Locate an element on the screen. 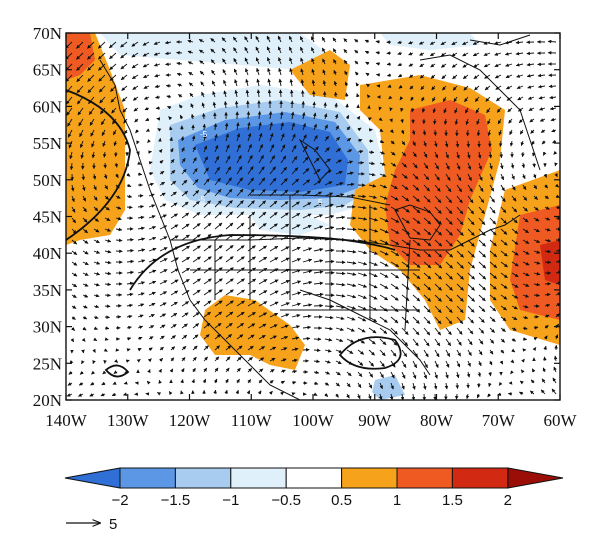  lon-label: 130W is located at coordinates (128, 420).